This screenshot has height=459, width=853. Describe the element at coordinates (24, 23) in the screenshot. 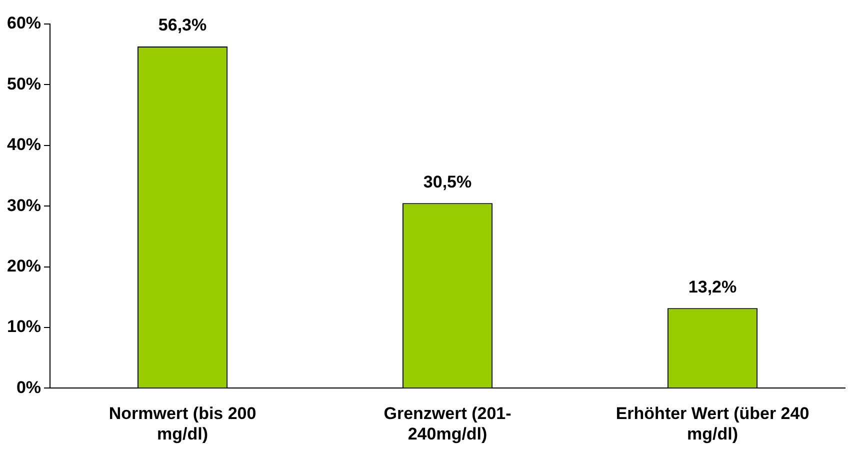

I see `y-tick-label: 60%` at that location.